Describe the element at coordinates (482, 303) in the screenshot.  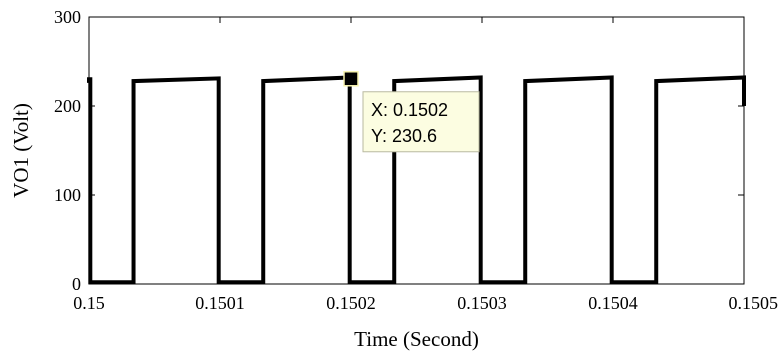
I see `x-tick-label: 0.1503` at that location.